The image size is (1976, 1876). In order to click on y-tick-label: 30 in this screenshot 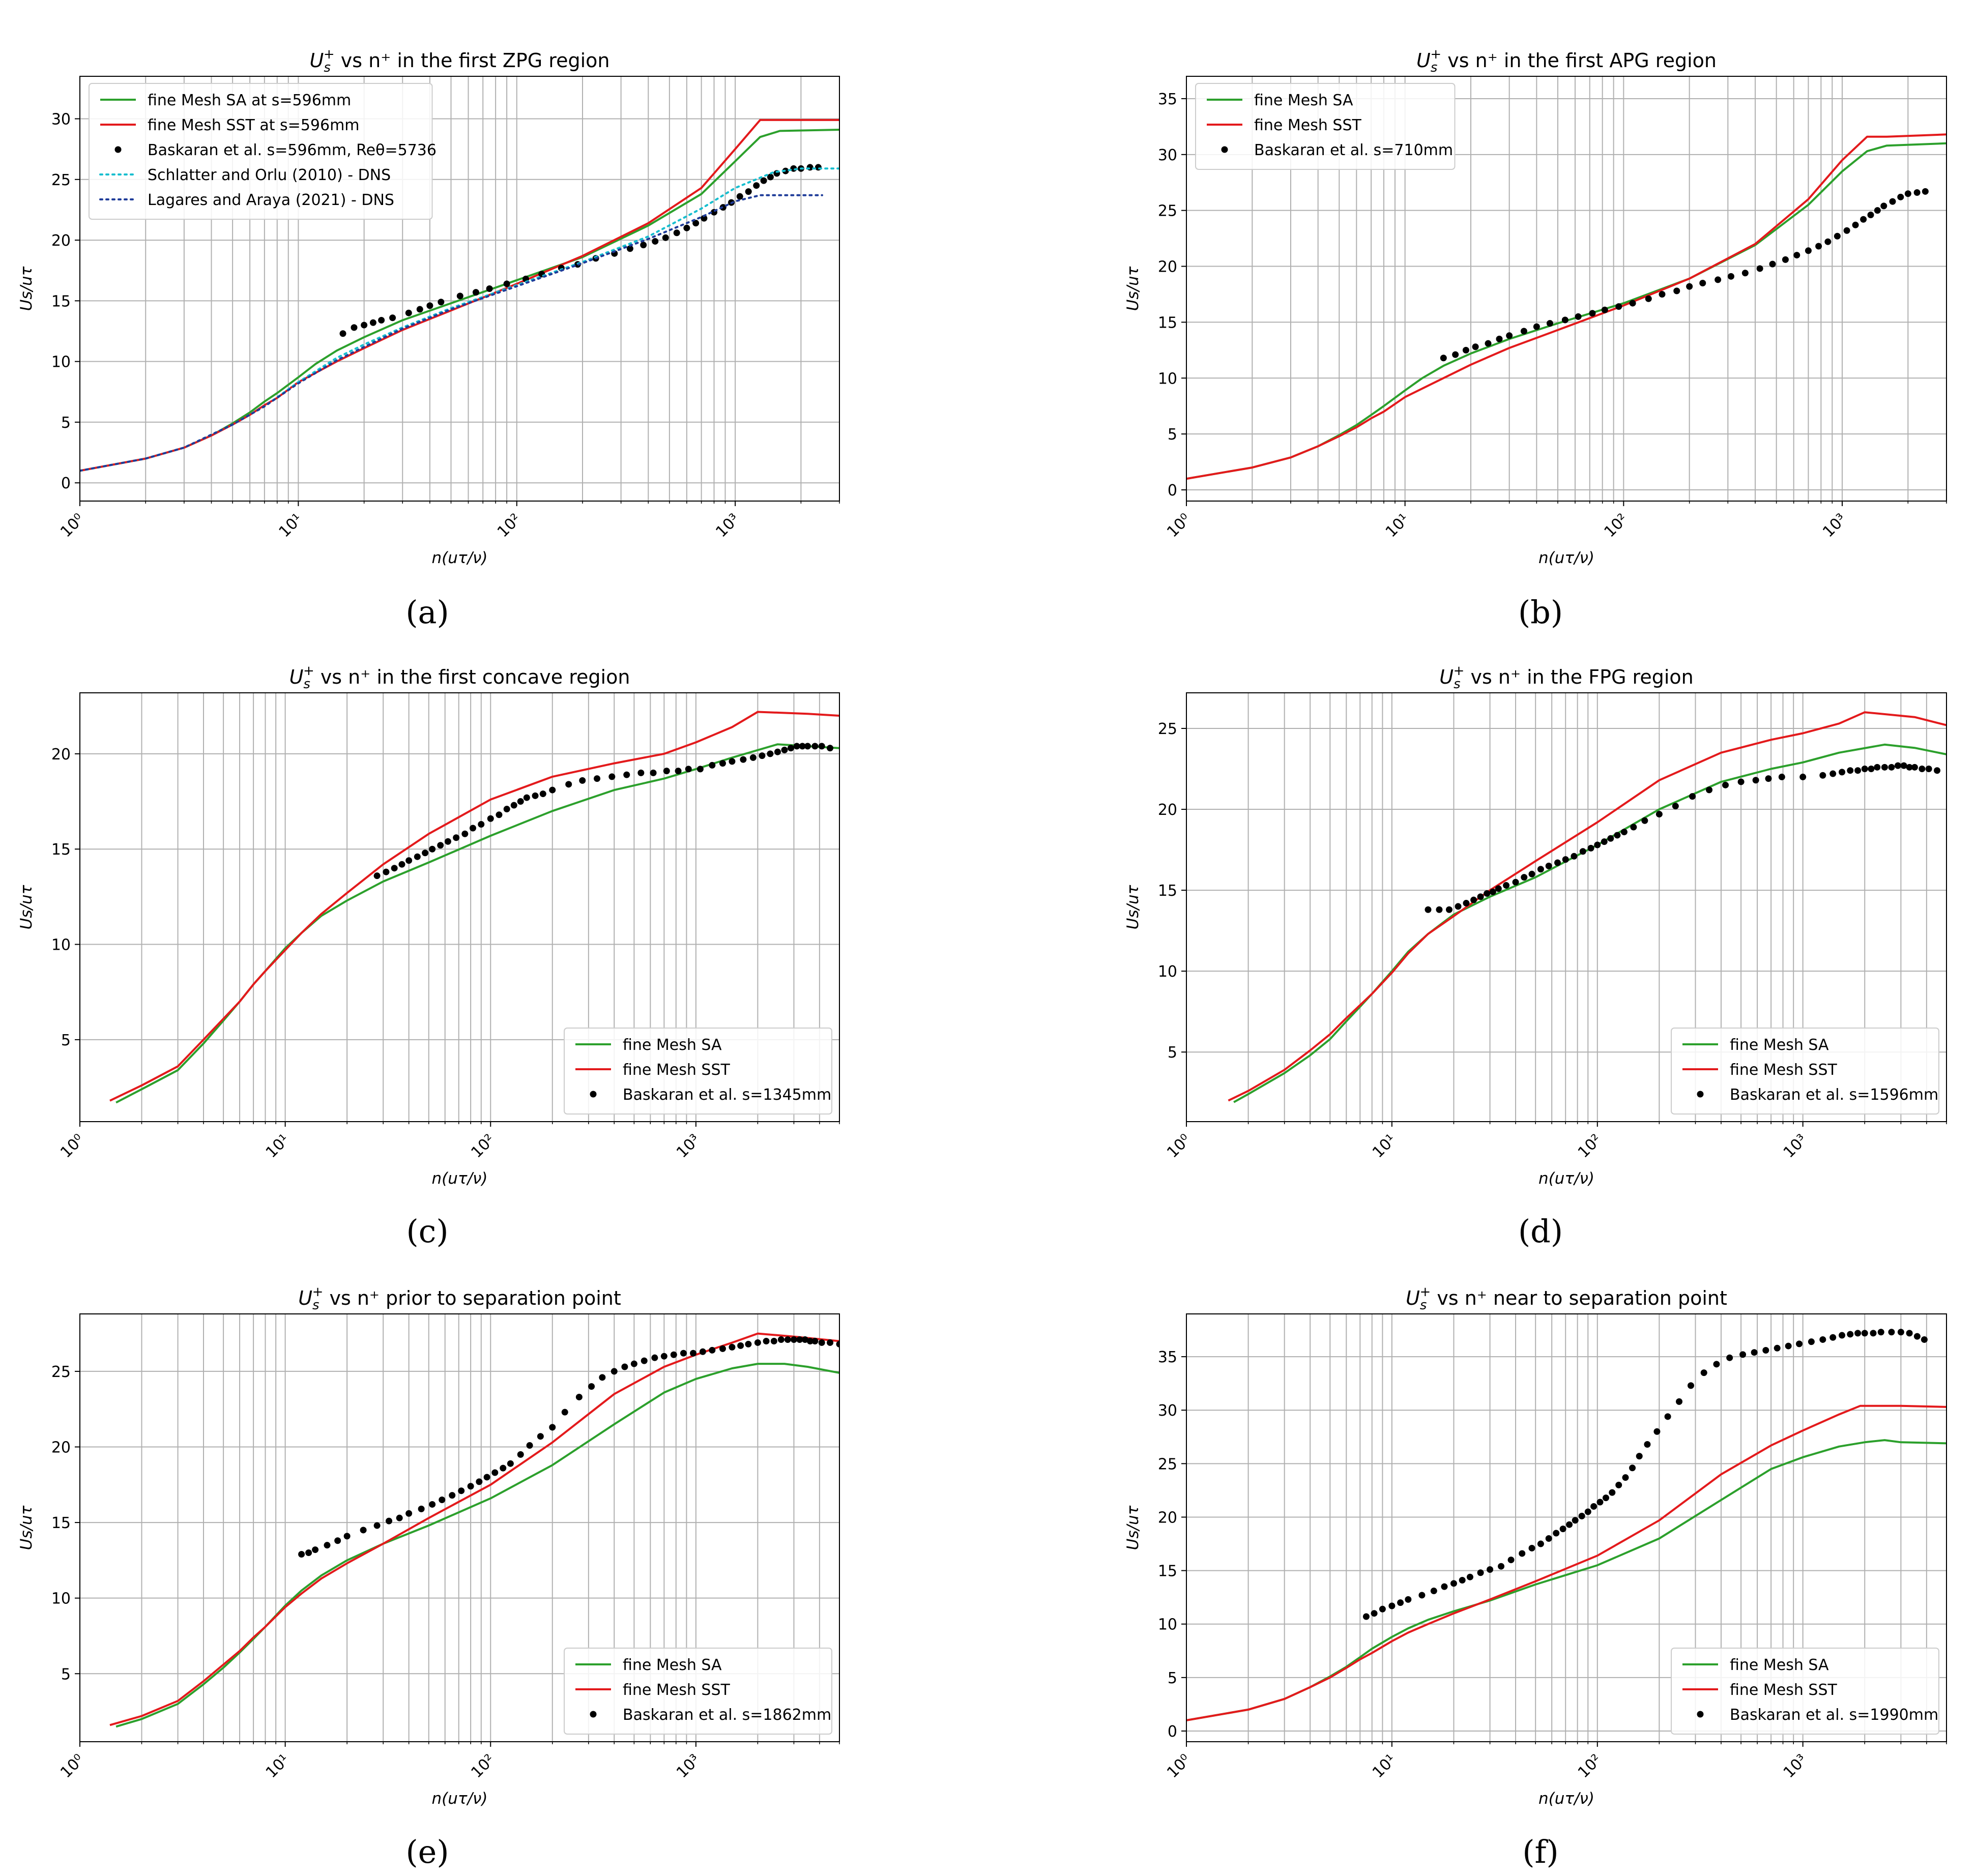, I will do `click(1167, 1411)`.